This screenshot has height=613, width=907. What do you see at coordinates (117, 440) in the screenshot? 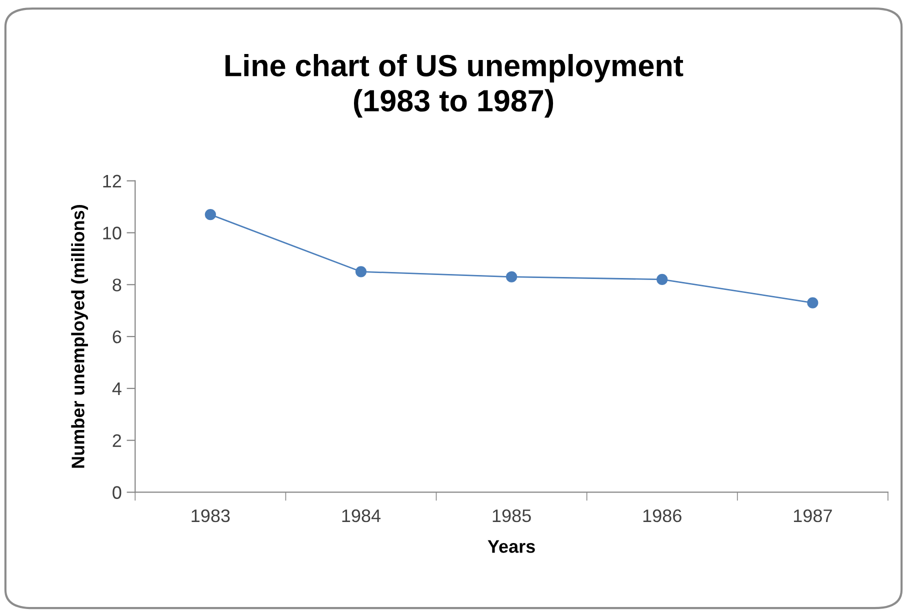
I see `y-tick-label: 2` at bounding box center [117, 440].